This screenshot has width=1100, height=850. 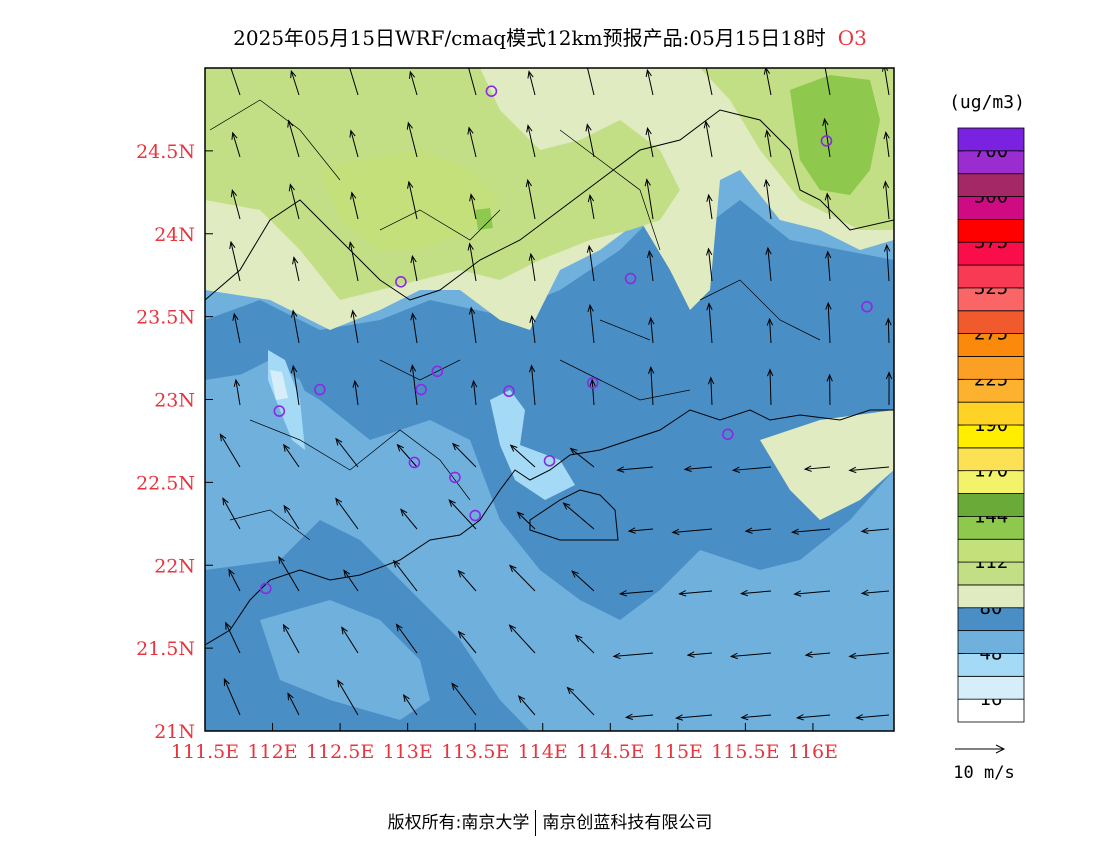 I want to click on lat-tick-label: 24.5N, so click(x=165, y=152).